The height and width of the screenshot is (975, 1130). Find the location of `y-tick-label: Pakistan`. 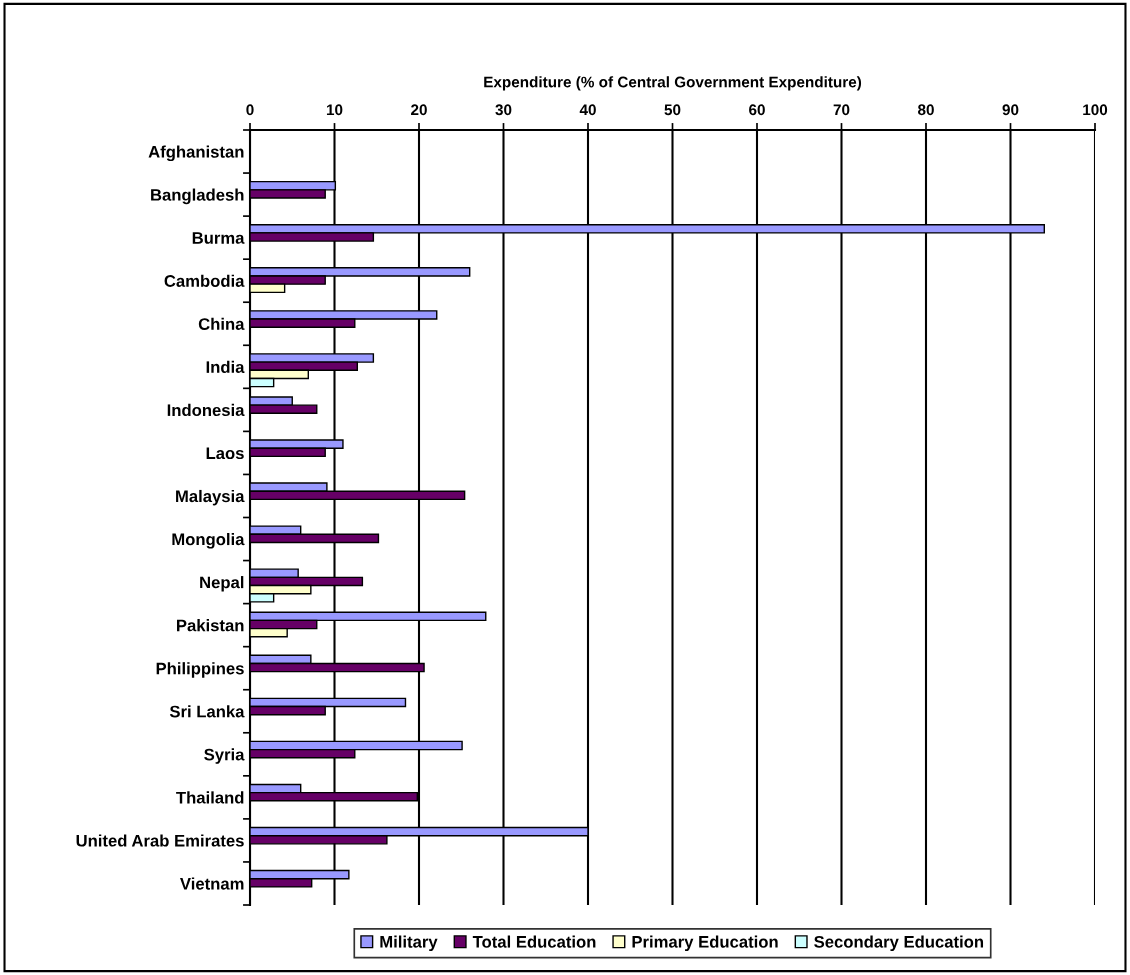

y-tick-label: Pakistan is located at coordinates (210, 625).